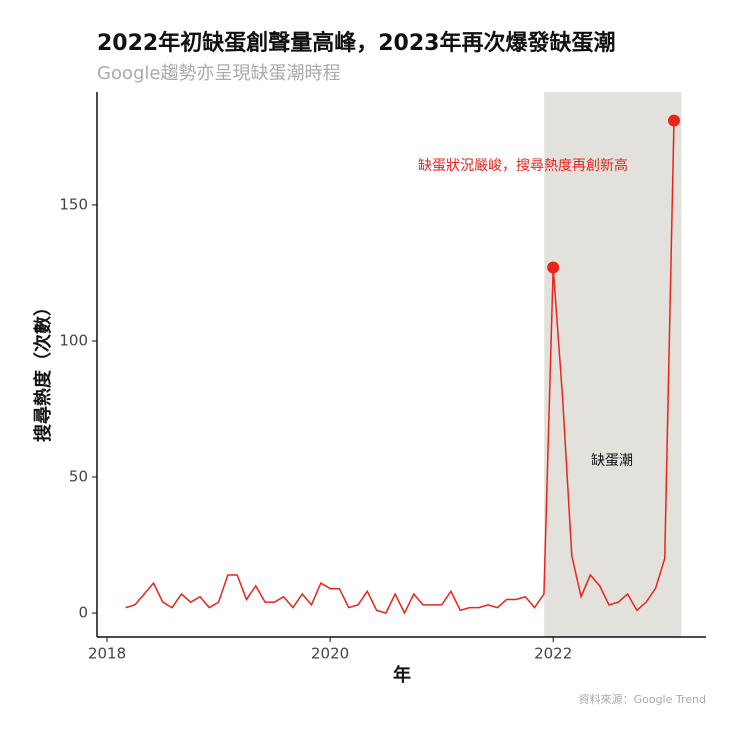 This screenshot has width=740, height=740. I want to click on y-tick-label: 150, so click(73, 204).